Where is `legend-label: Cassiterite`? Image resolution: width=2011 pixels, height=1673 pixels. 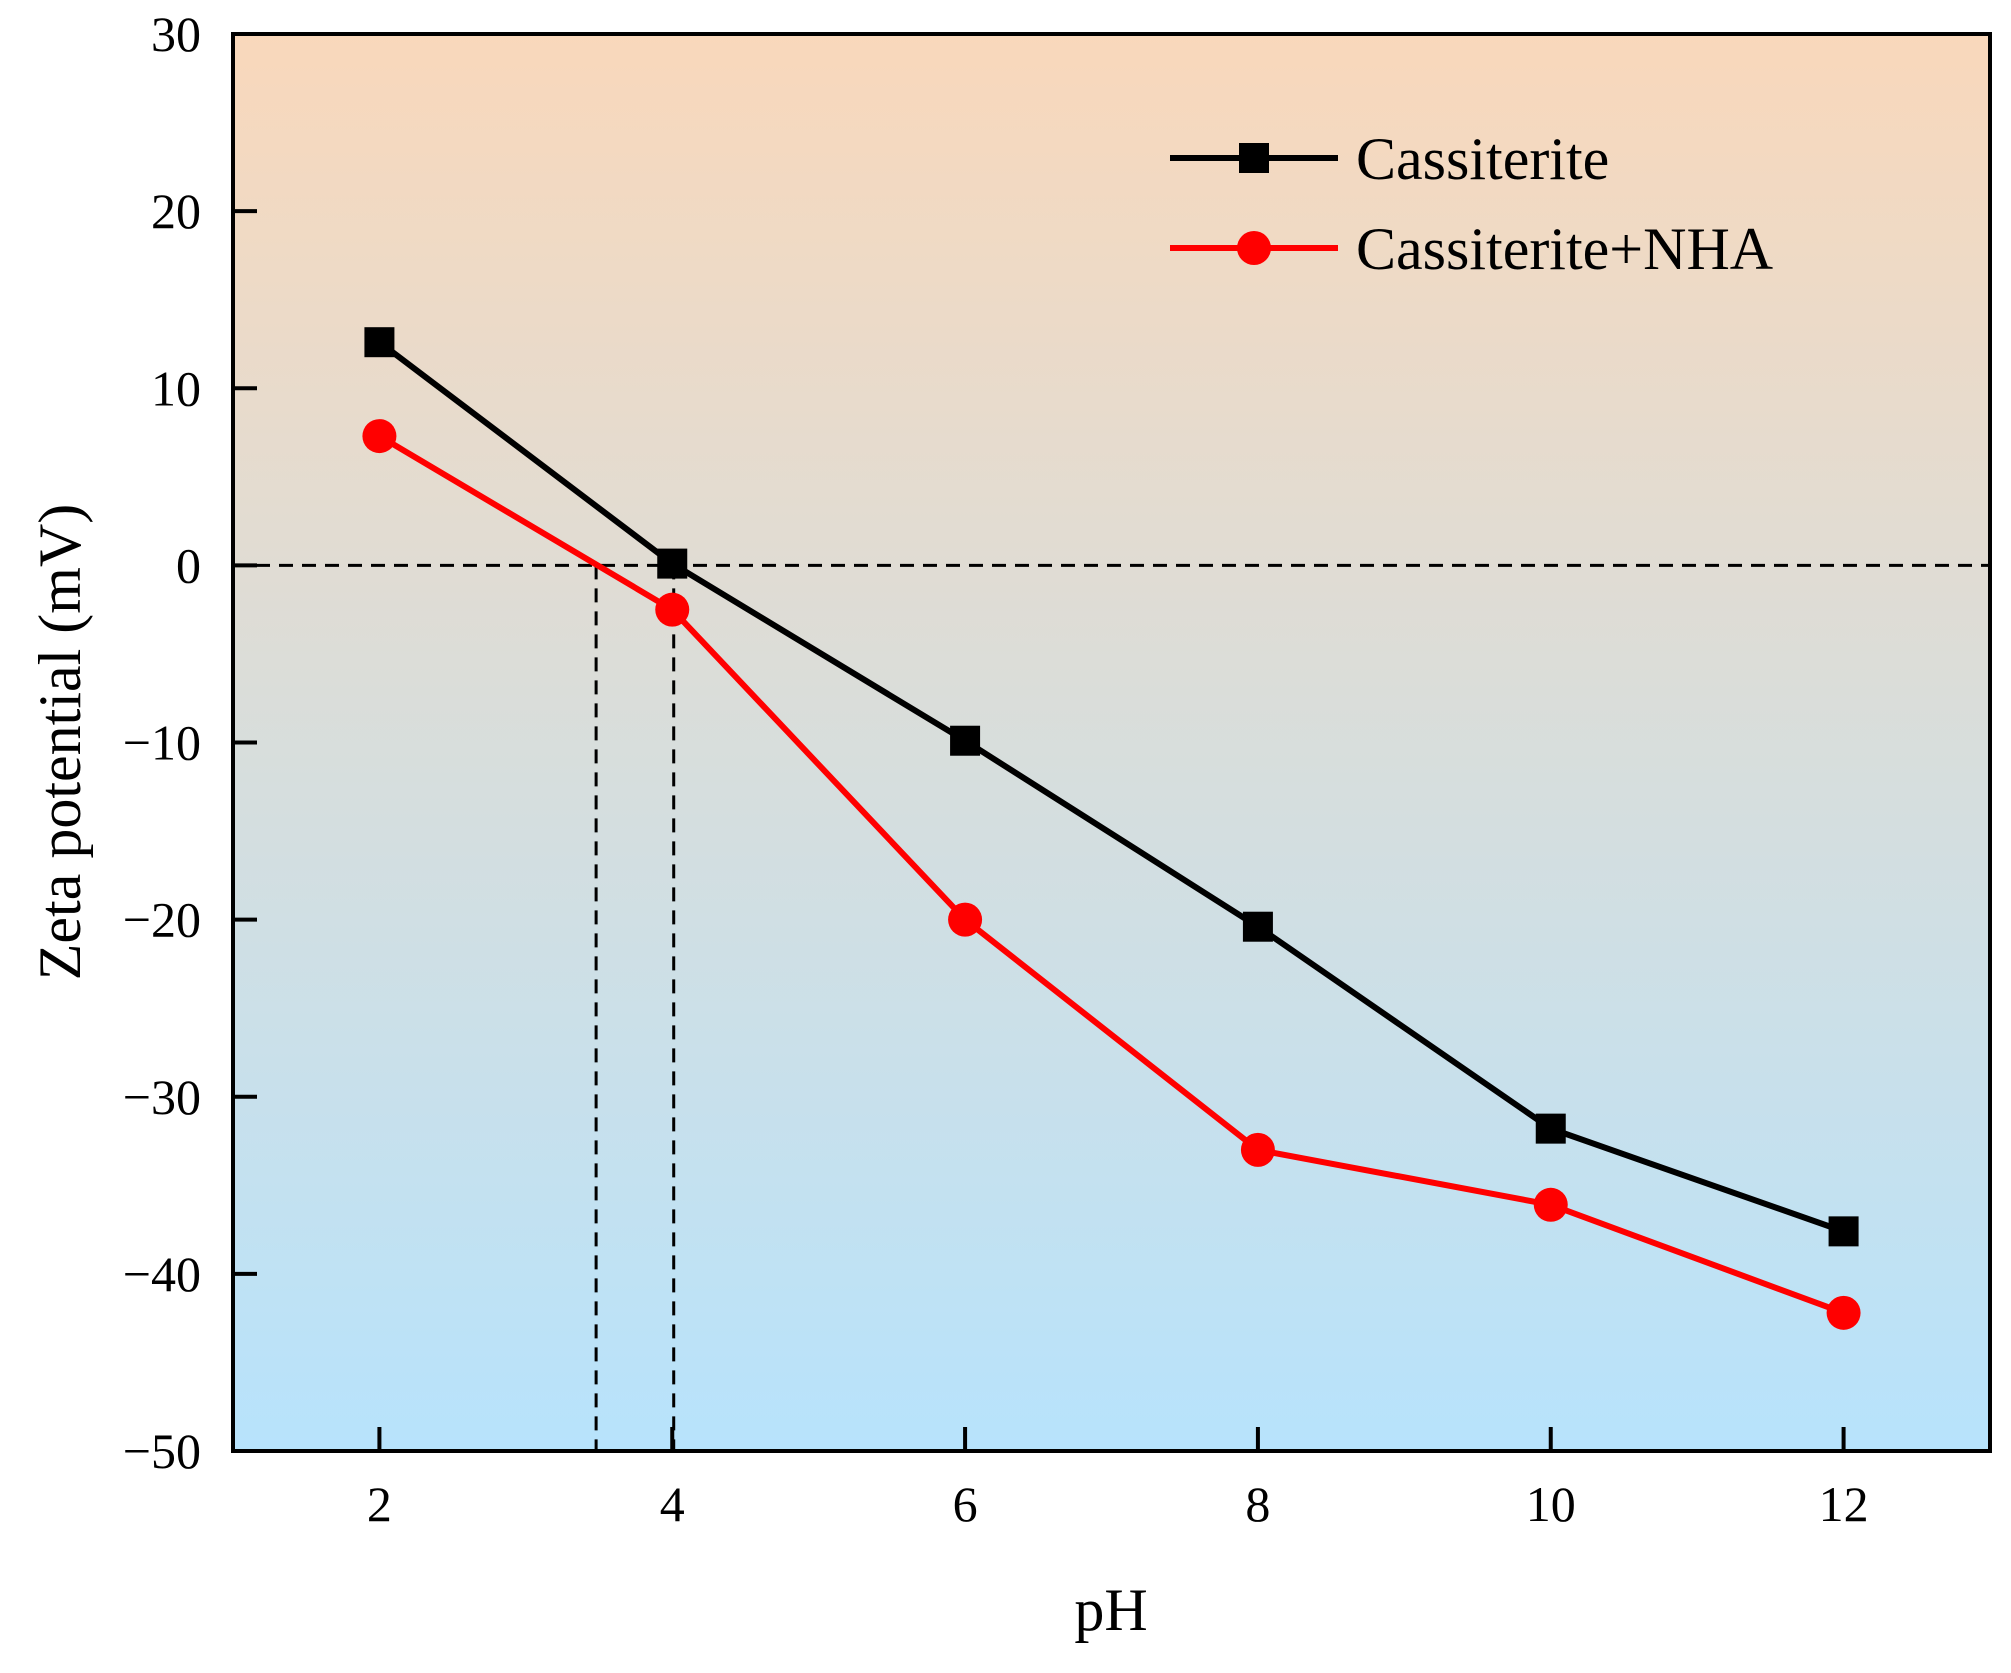
legend-label: Cassiterite is located at coordinates (1482, 159).